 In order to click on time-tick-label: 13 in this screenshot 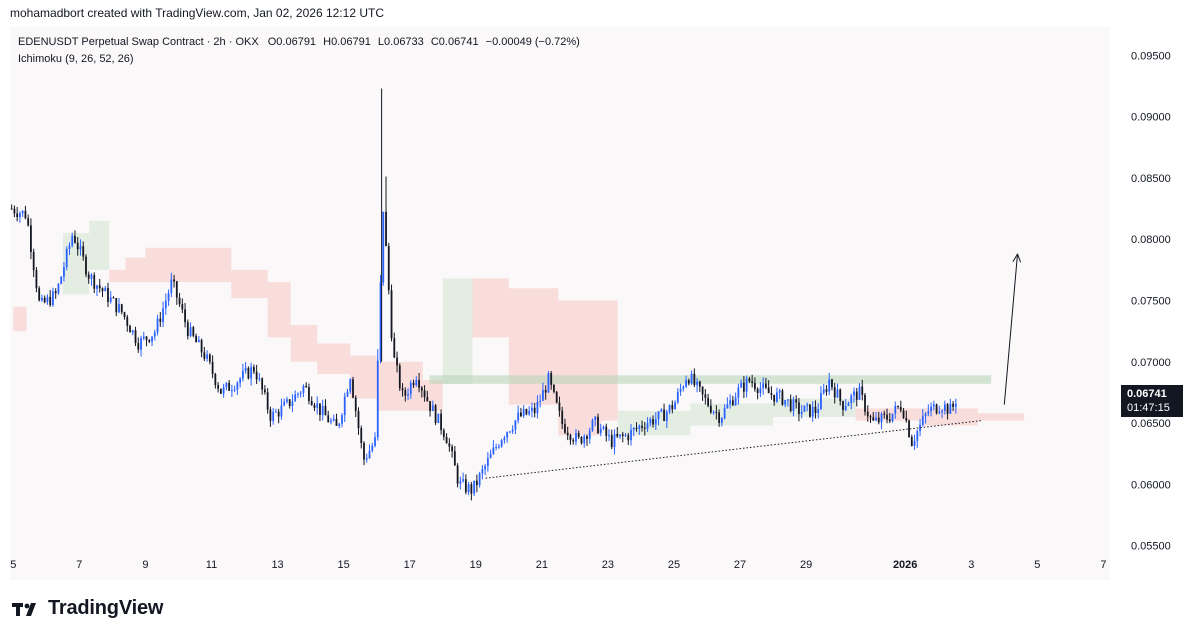, I will do `click(277, 565)`.